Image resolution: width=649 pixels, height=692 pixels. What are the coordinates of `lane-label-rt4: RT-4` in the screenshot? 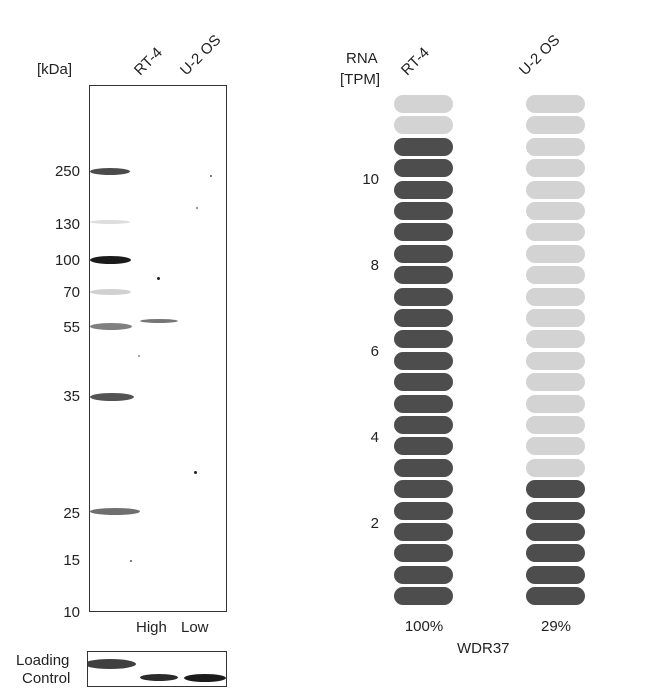 It's located at (148, 61).